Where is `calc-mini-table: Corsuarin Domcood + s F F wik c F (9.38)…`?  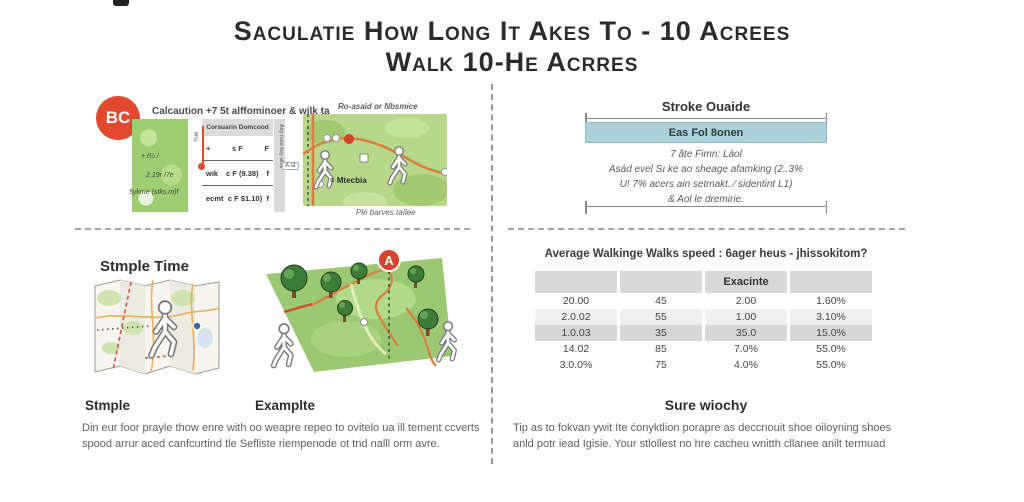
calc-mini-table: Corsuarin Domcood + s F F wik c F (9.38)… is located at coordinates (237, 165).